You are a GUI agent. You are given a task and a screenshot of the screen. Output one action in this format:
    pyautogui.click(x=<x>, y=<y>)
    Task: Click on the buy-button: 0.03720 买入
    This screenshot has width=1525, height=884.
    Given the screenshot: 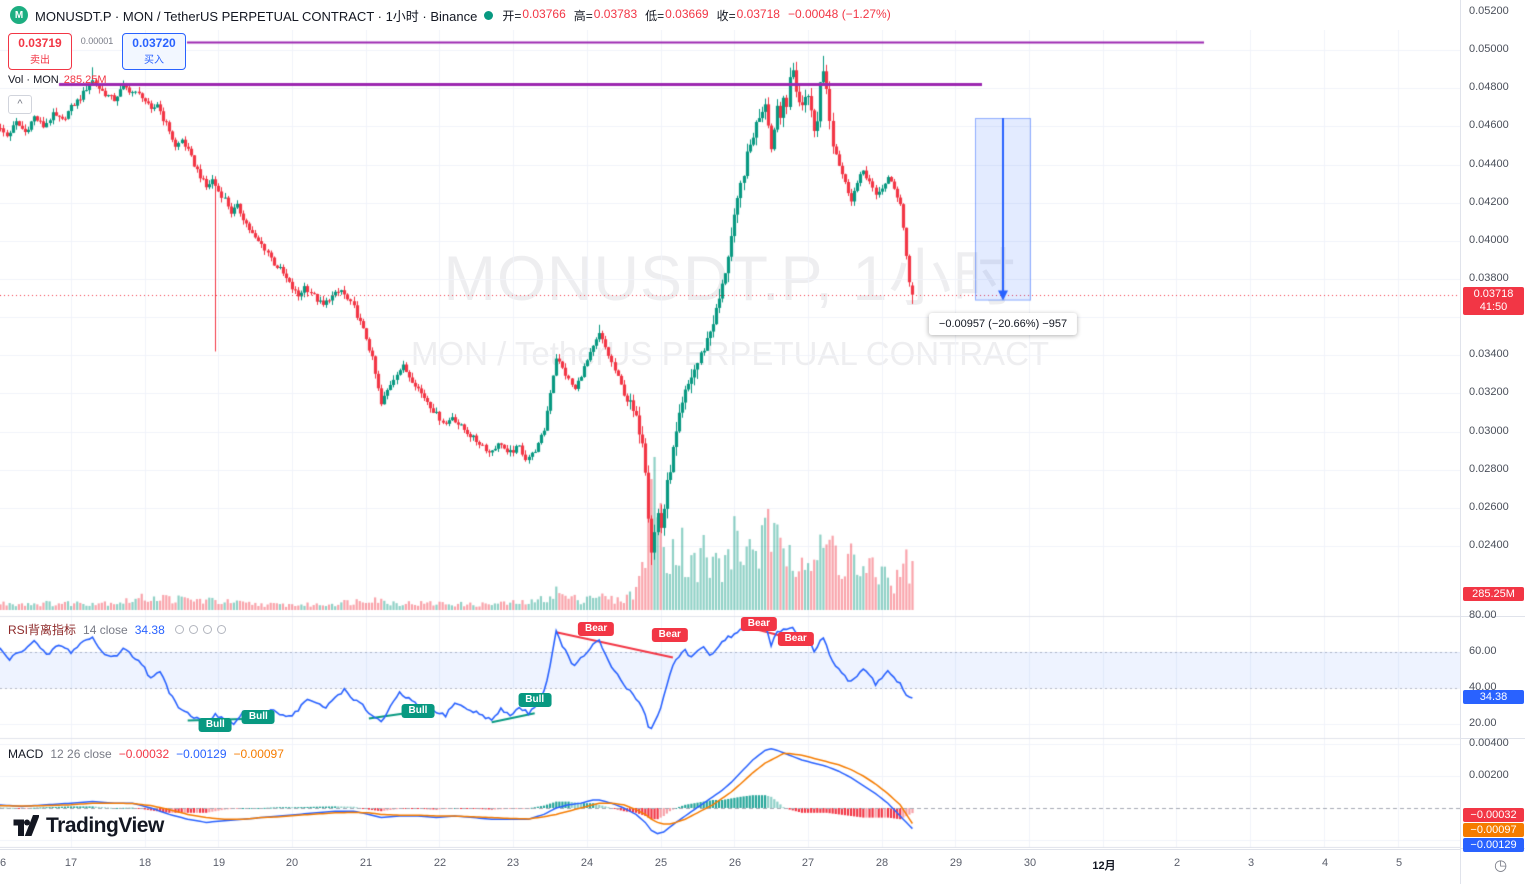 What is the action you would take?
    pyautogui.click(x=154, y=51)
    